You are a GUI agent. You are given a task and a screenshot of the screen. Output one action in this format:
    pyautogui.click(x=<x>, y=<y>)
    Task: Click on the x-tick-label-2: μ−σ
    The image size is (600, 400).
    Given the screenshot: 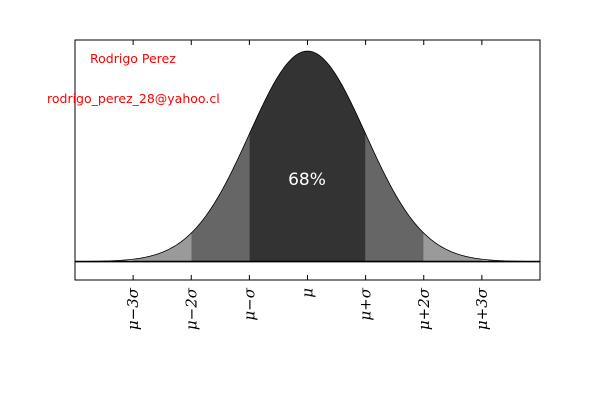 What is the action you would take?
    pyautogui.click(x=249, y=303)
    